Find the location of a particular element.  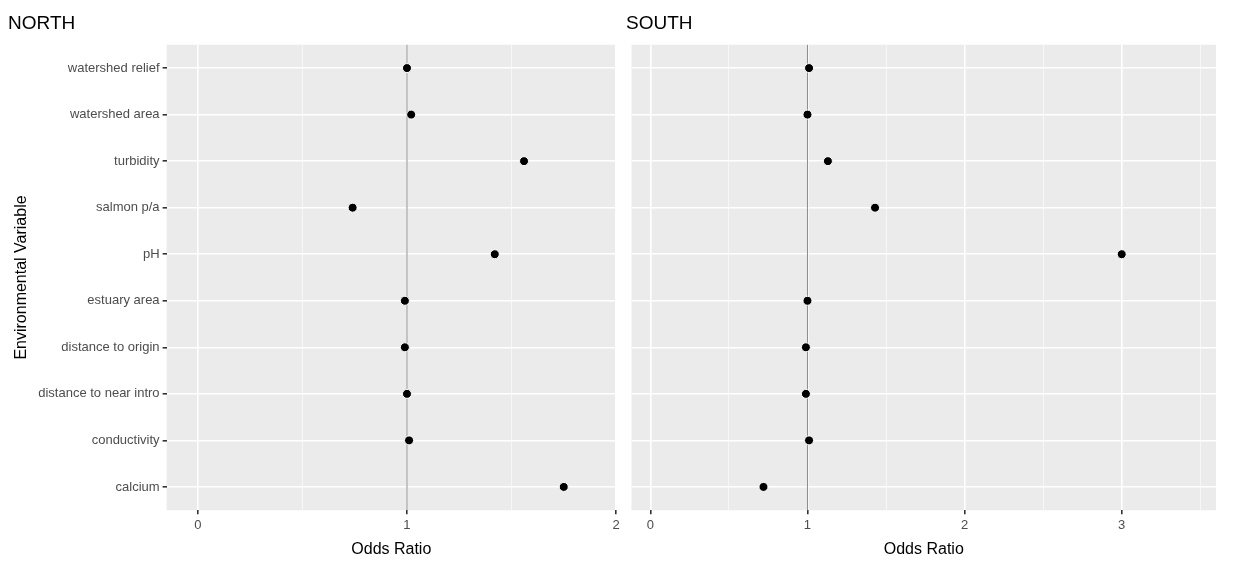

y-axis-title: Environmental Variable is located at coordinates (21, 277).